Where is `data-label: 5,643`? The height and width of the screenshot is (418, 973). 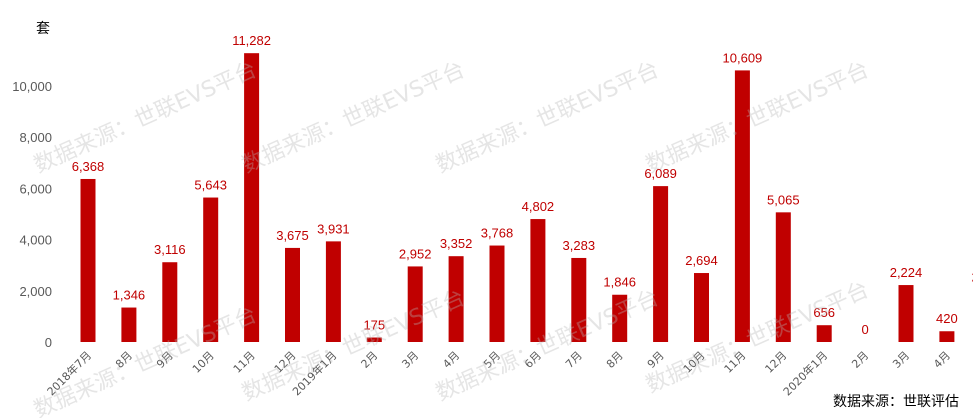
data-label: 5,643 is located at coordinates (210, 185).